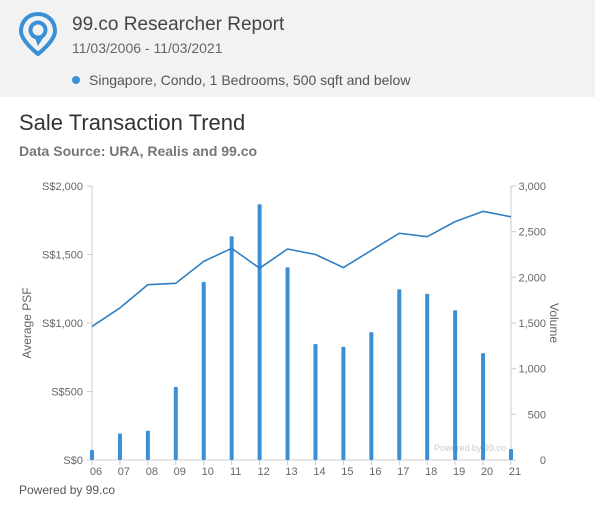  I want to click on x-tick-label: 14, so click(319, 472).